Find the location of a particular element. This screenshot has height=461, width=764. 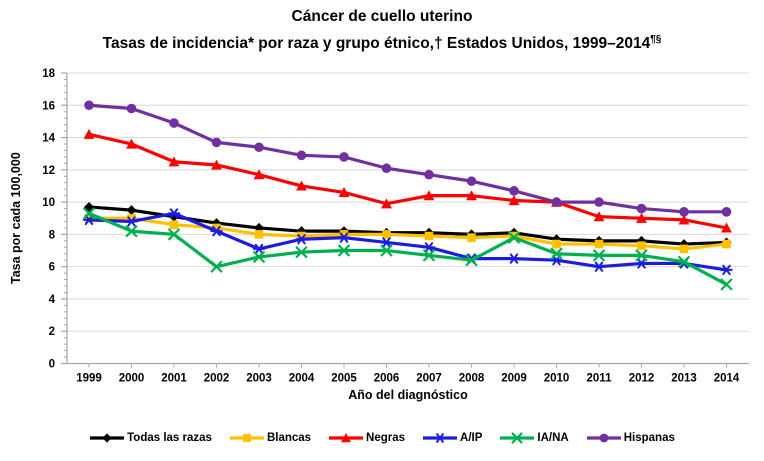

series-line-a-ip is located at coordinates (408, 241).